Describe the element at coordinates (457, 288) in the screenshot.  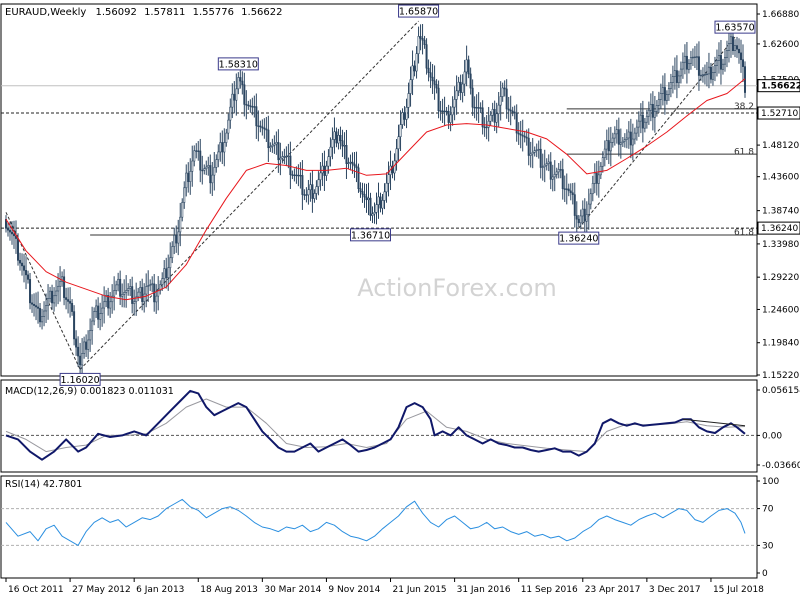
I see `watermark: ActionForex.com` at that location.